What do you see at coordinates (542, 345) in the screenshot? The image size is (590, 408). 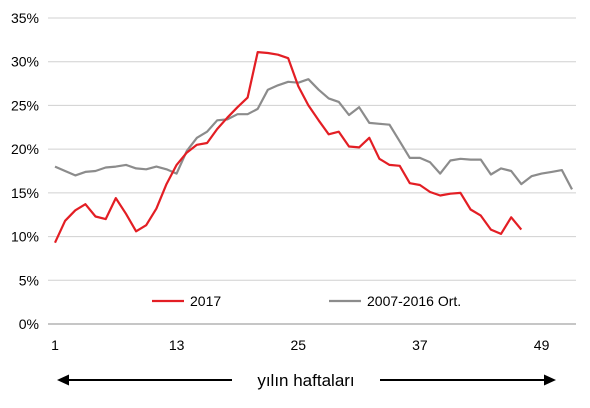 I see `x-tick-label: 49` at bounding box center [542, 345].